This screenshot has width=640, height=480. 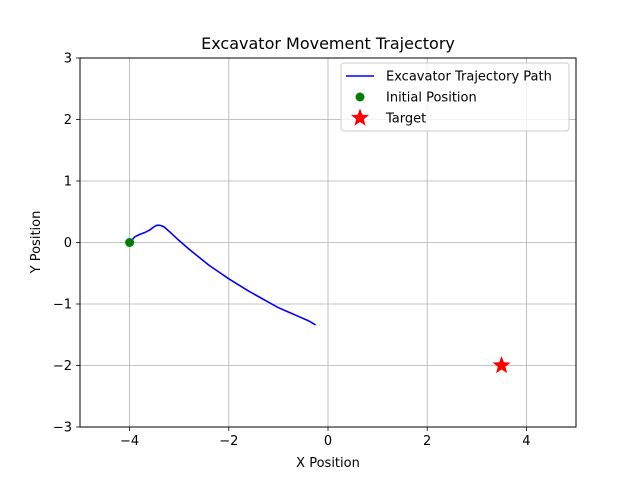 I want to click on y-axis-label: Y Position, so click(x=36, y=243).